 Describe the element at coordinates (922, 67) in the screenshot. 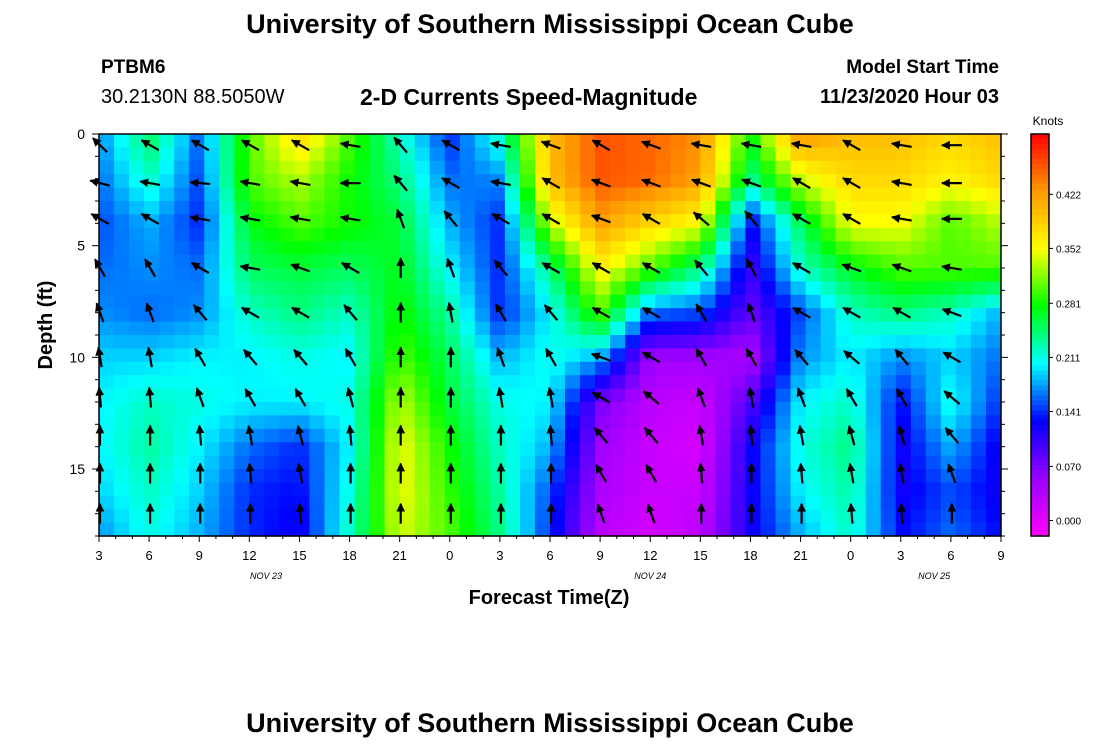

I see `model-start-label: Model Start Time` at that location.